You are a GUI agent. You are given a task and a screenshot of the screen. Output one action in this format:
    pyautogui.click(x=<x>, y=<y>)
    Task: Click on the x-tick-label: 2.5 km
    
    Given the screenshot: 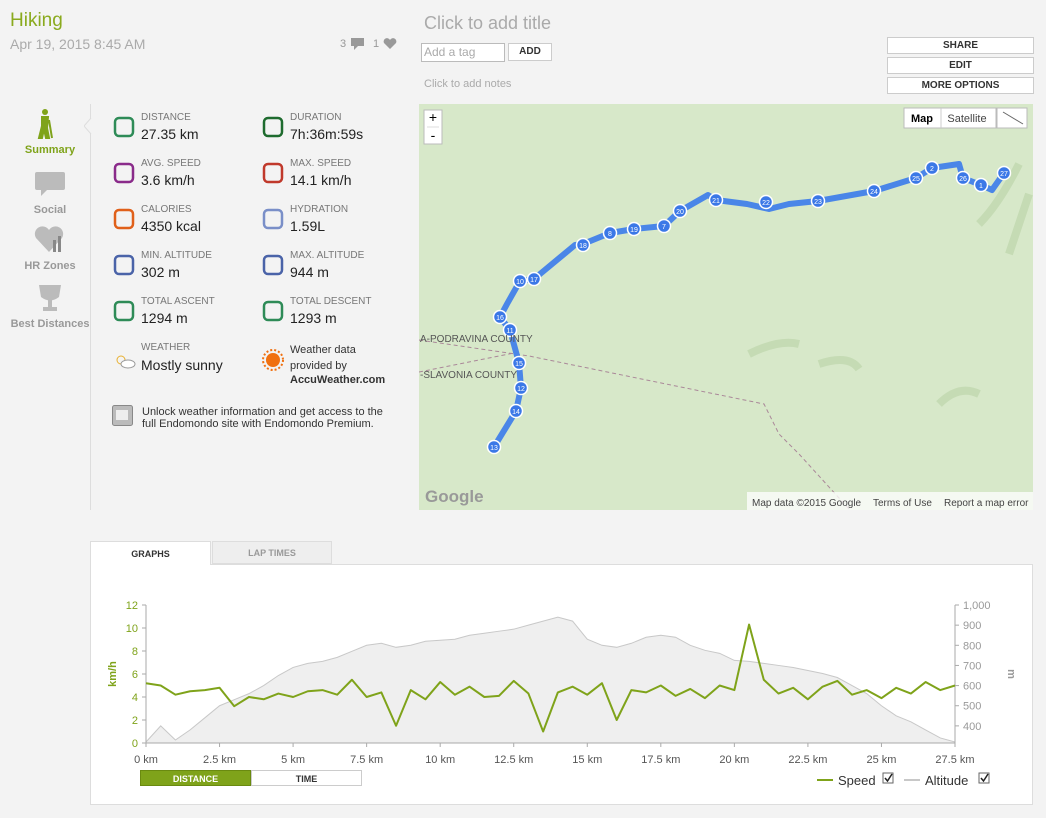 What is the action you would take?
    pyautogui.click(x=219, y=760)
    